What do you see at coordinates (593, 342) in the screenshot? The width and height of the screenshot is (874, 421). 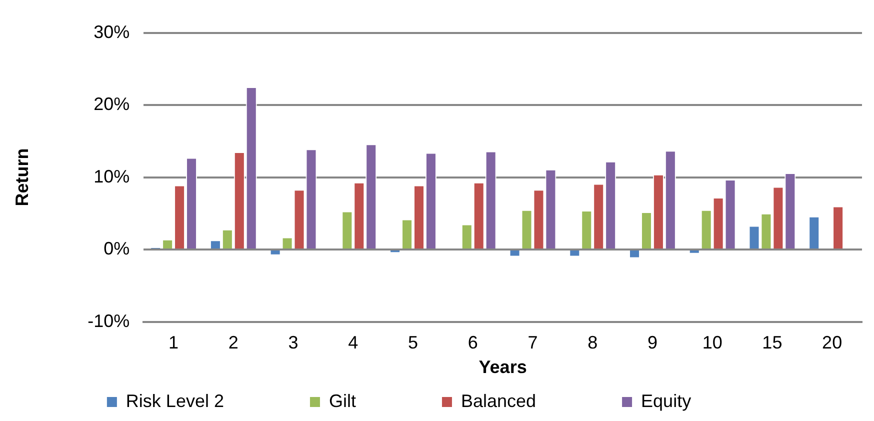 I see `x-tick-label: 8` at bounding box center [593, 342].